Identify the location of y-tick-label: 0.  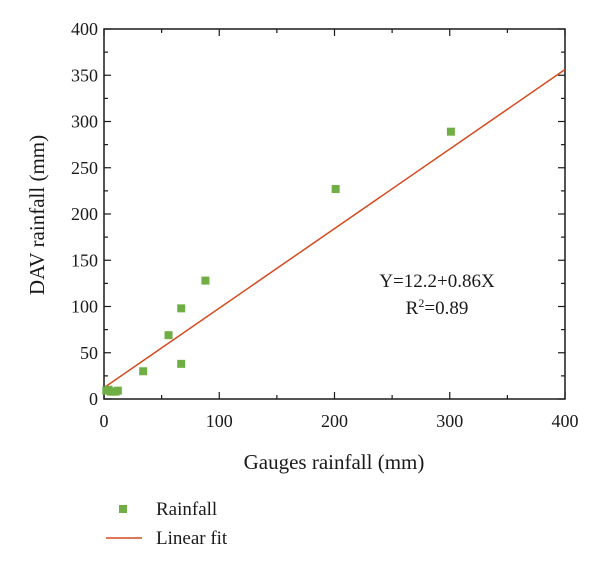
(93, 399).